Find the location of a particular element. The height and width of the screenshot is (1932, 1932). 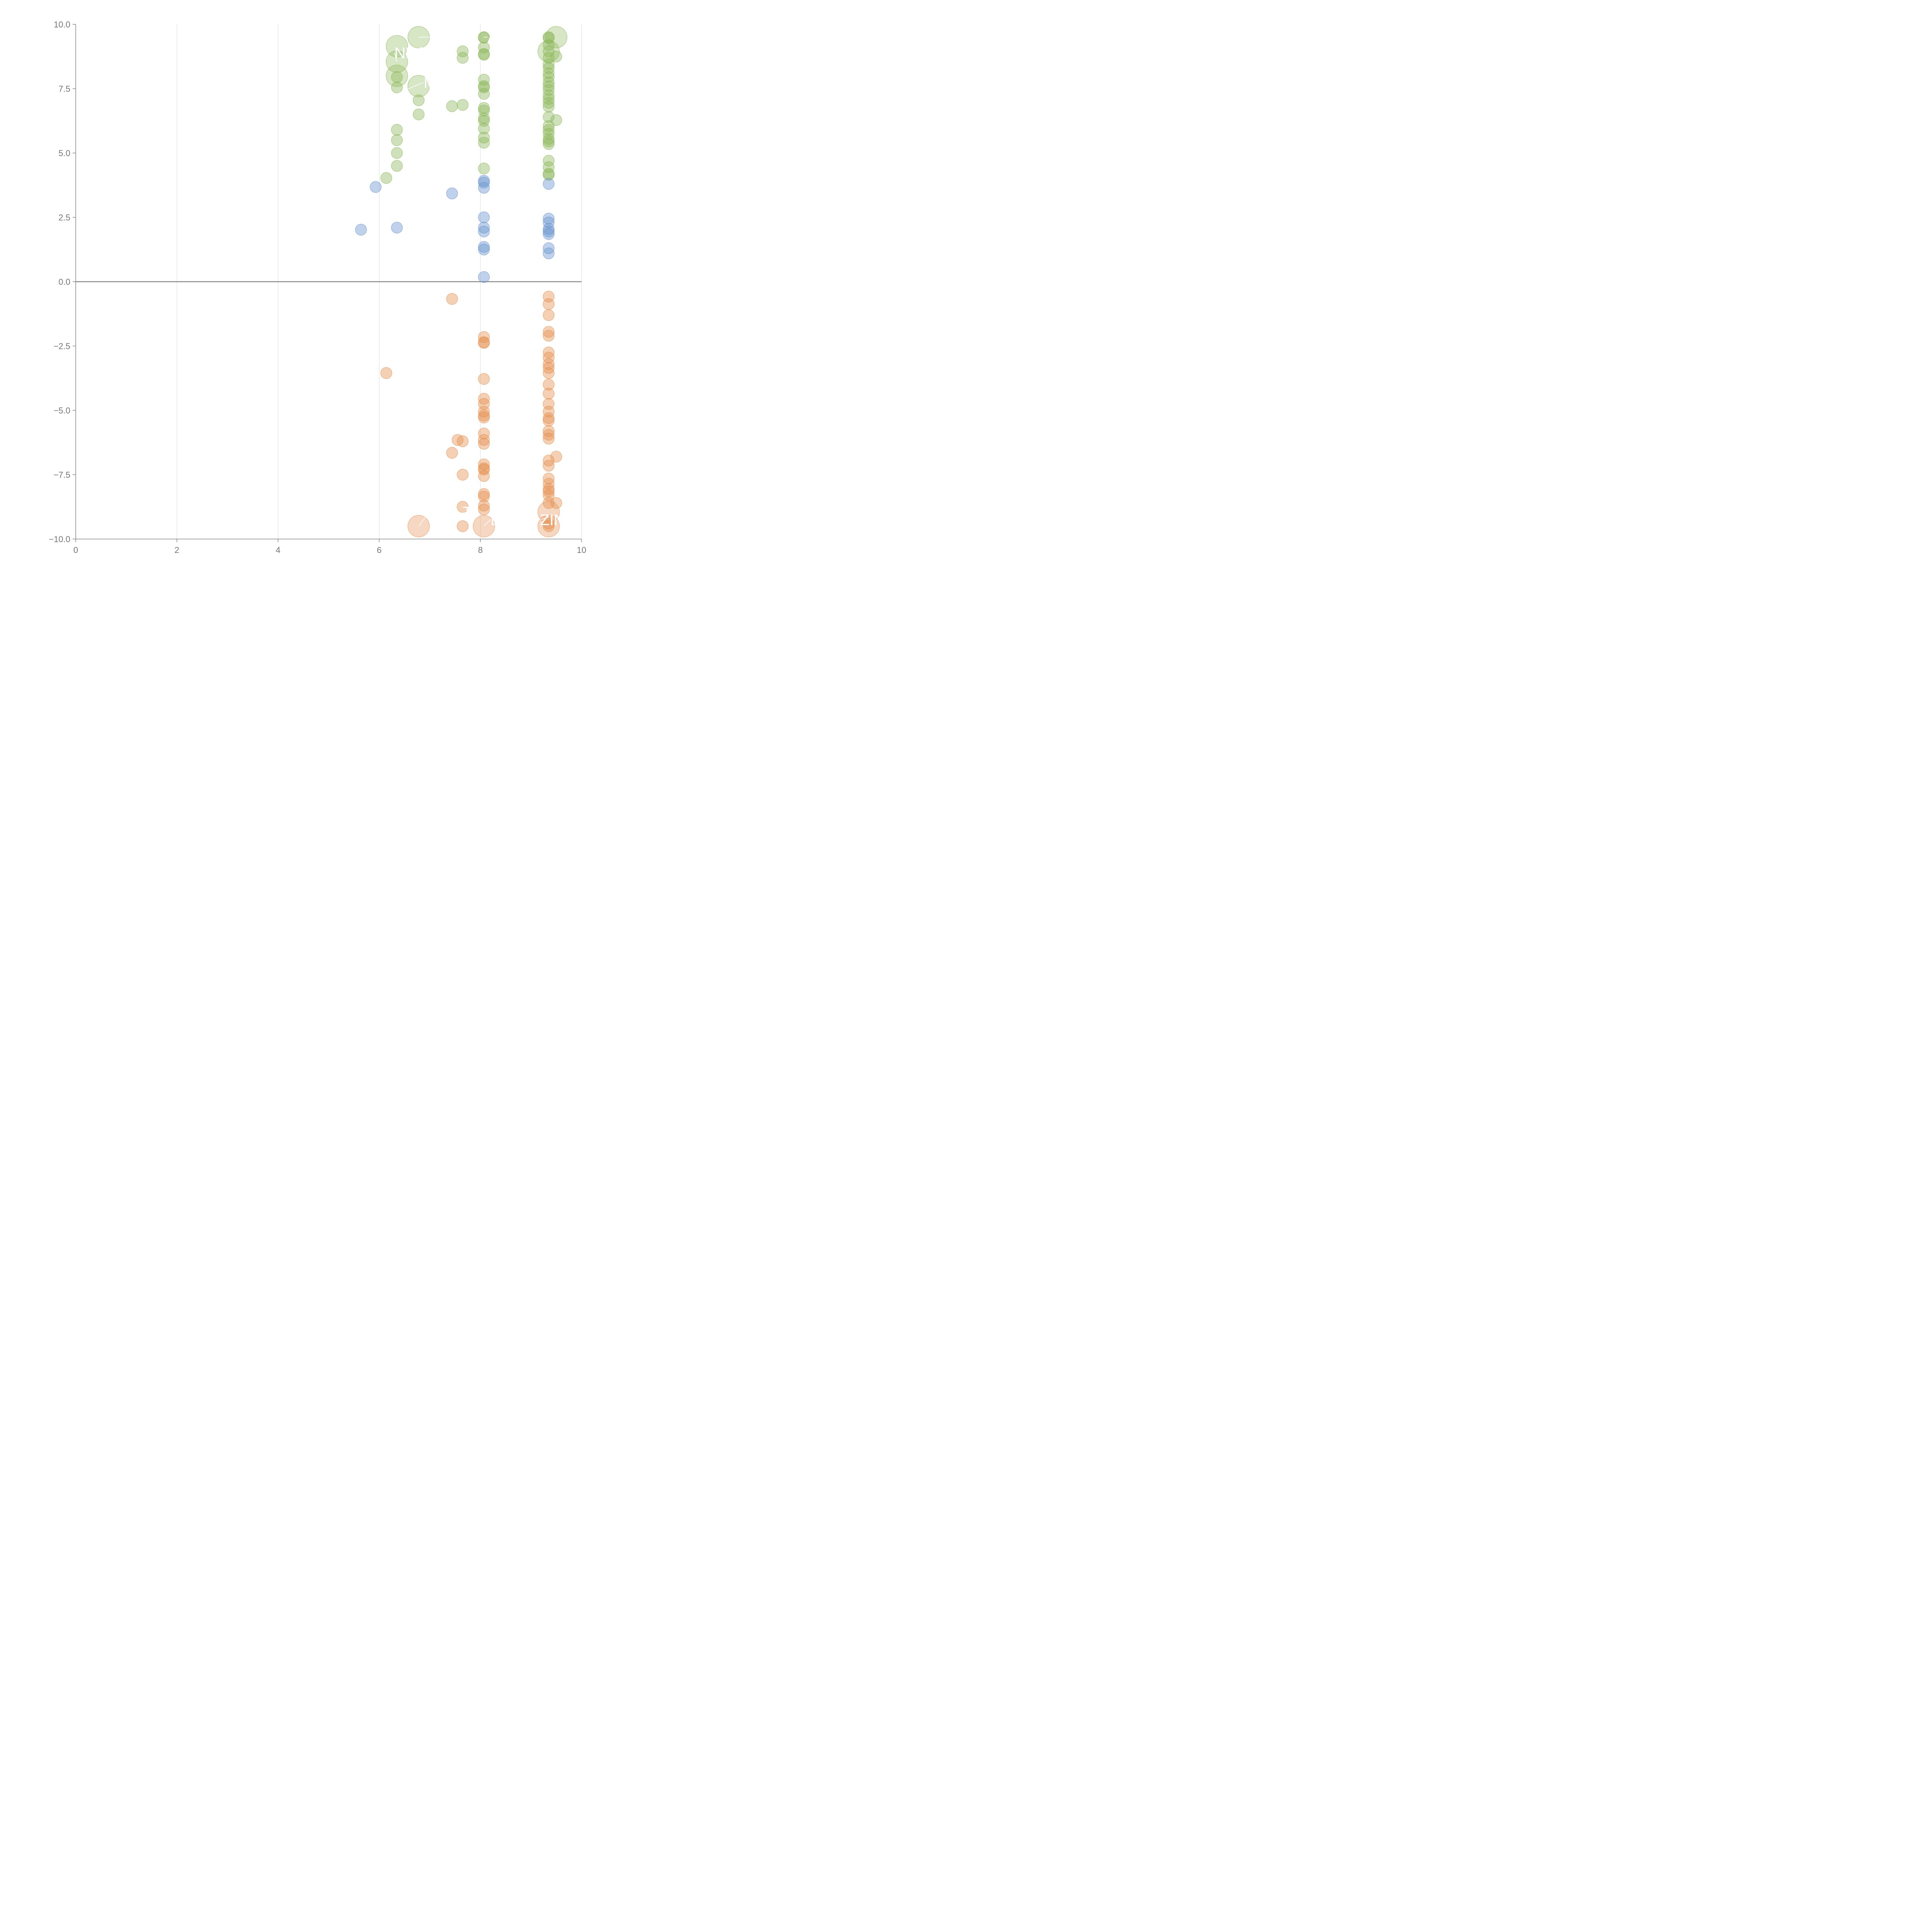

x-tick-label: 6 is located at coordinates (379, 550).